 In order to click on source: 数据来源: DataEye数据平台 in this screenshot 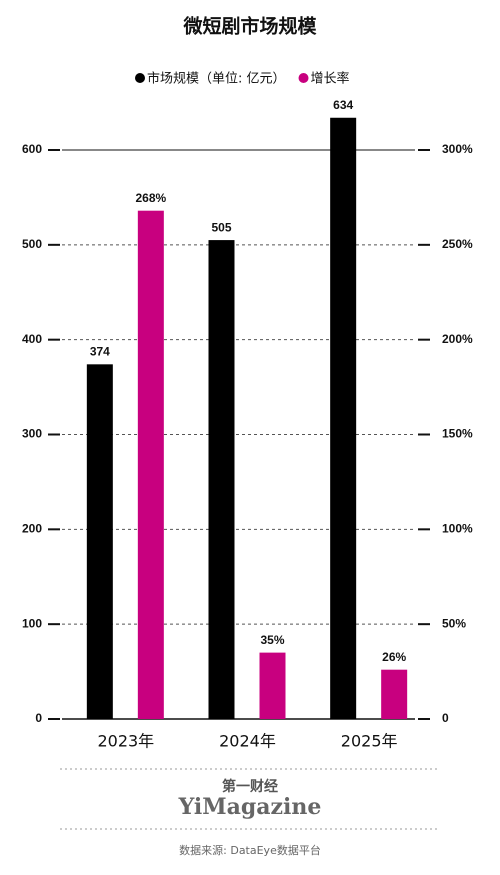, I will do `click(250, 850)`.